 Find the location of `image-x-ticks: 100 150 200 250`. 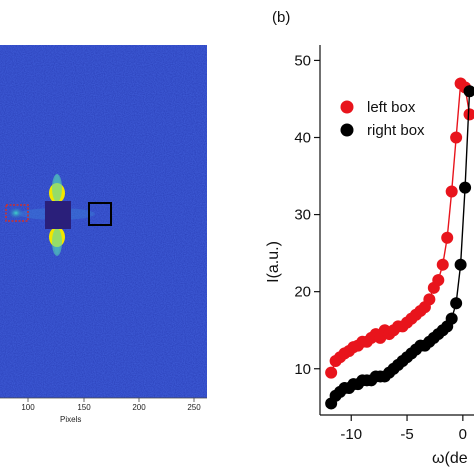

image-x-ticks: 100 150 200 250 is located at coordinates (111, 405).